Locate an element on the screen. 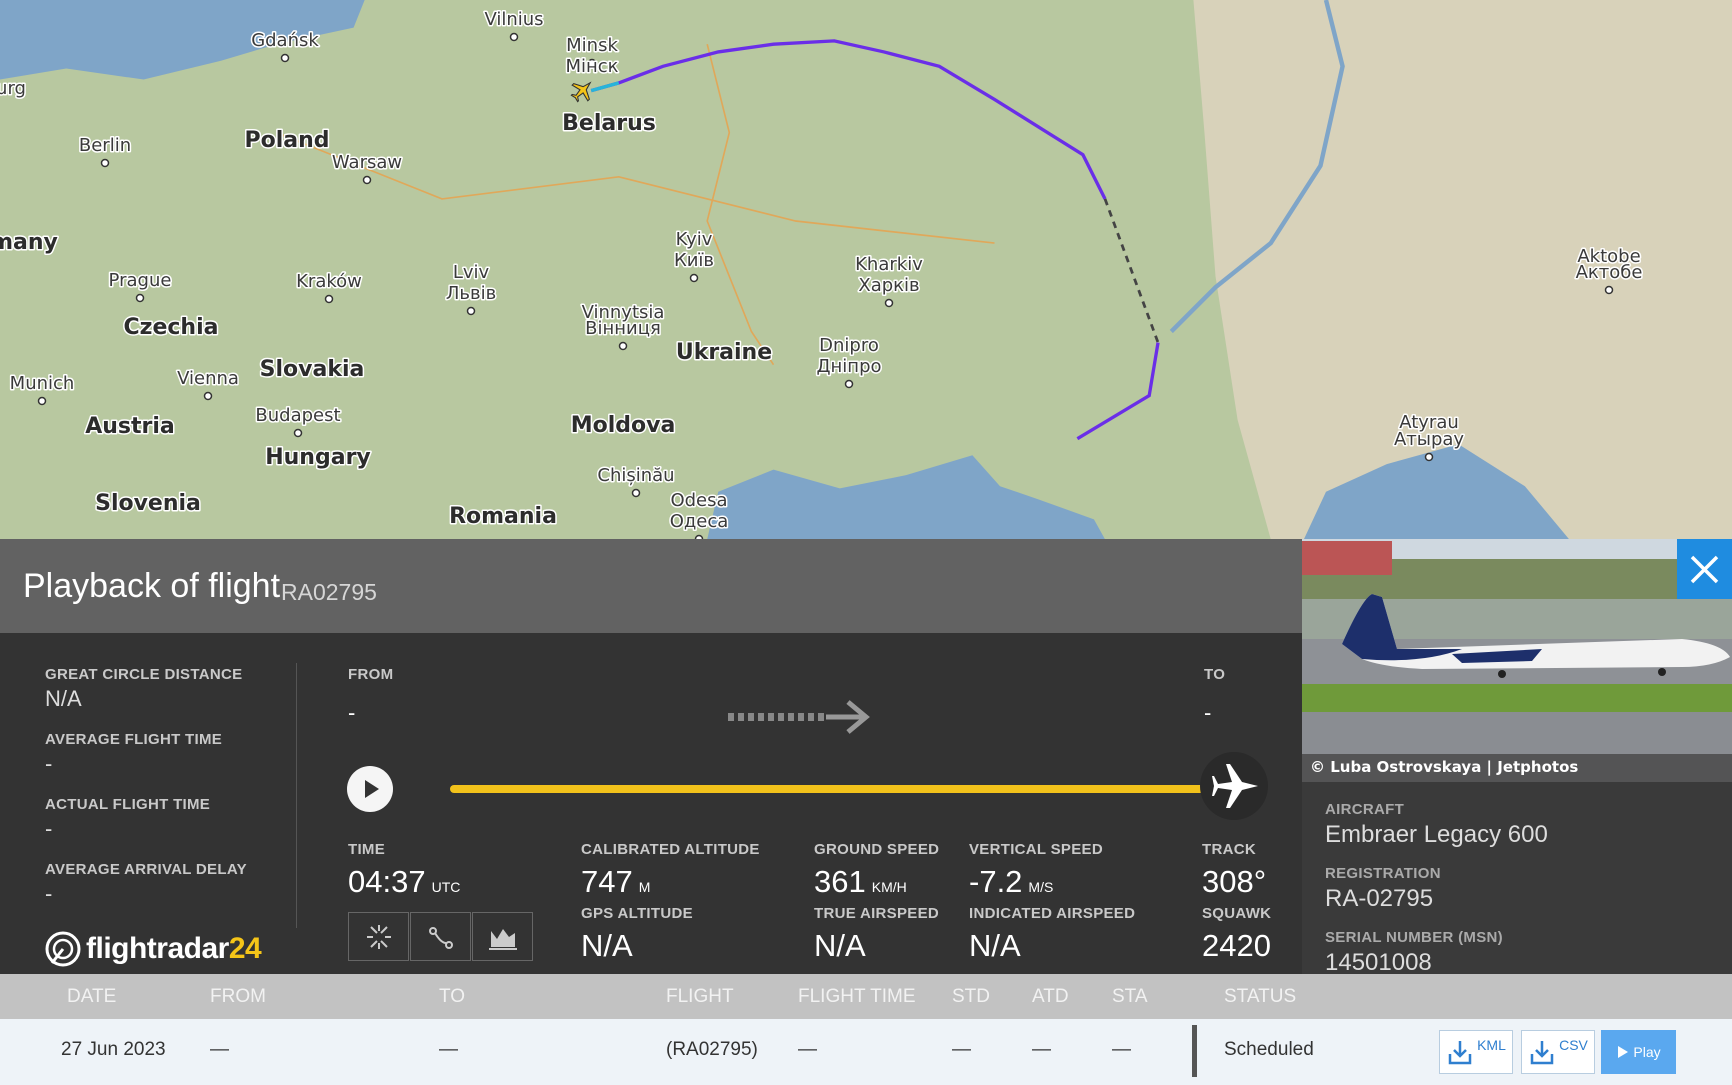 The image size is (1732, 1085). column-header: DATE is located at coordinates (92, 996).